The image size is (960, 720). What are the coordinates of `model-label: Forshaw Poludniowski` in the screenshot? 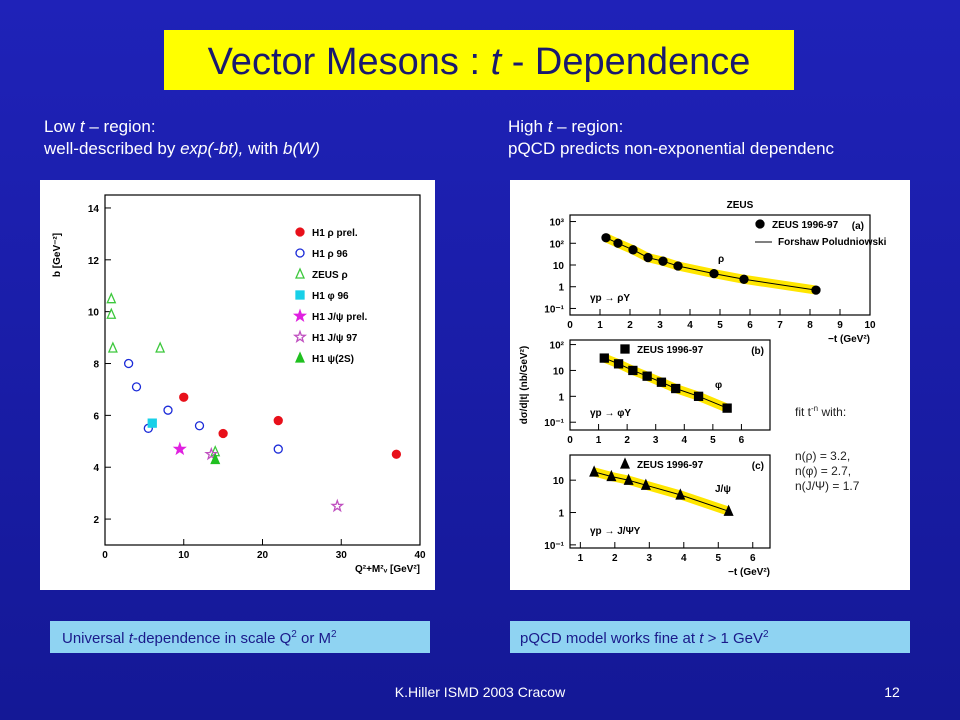 It's located at (832, 242).